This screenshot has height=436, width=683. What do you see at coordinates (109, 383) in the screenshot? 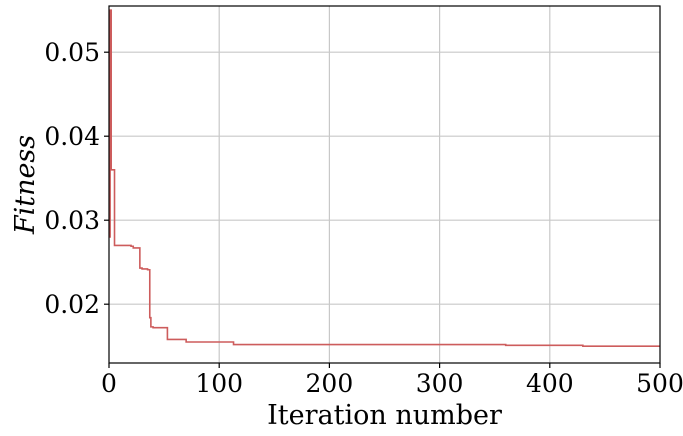
I see `x-tick-label: 0` at bounding box center [109, 383].